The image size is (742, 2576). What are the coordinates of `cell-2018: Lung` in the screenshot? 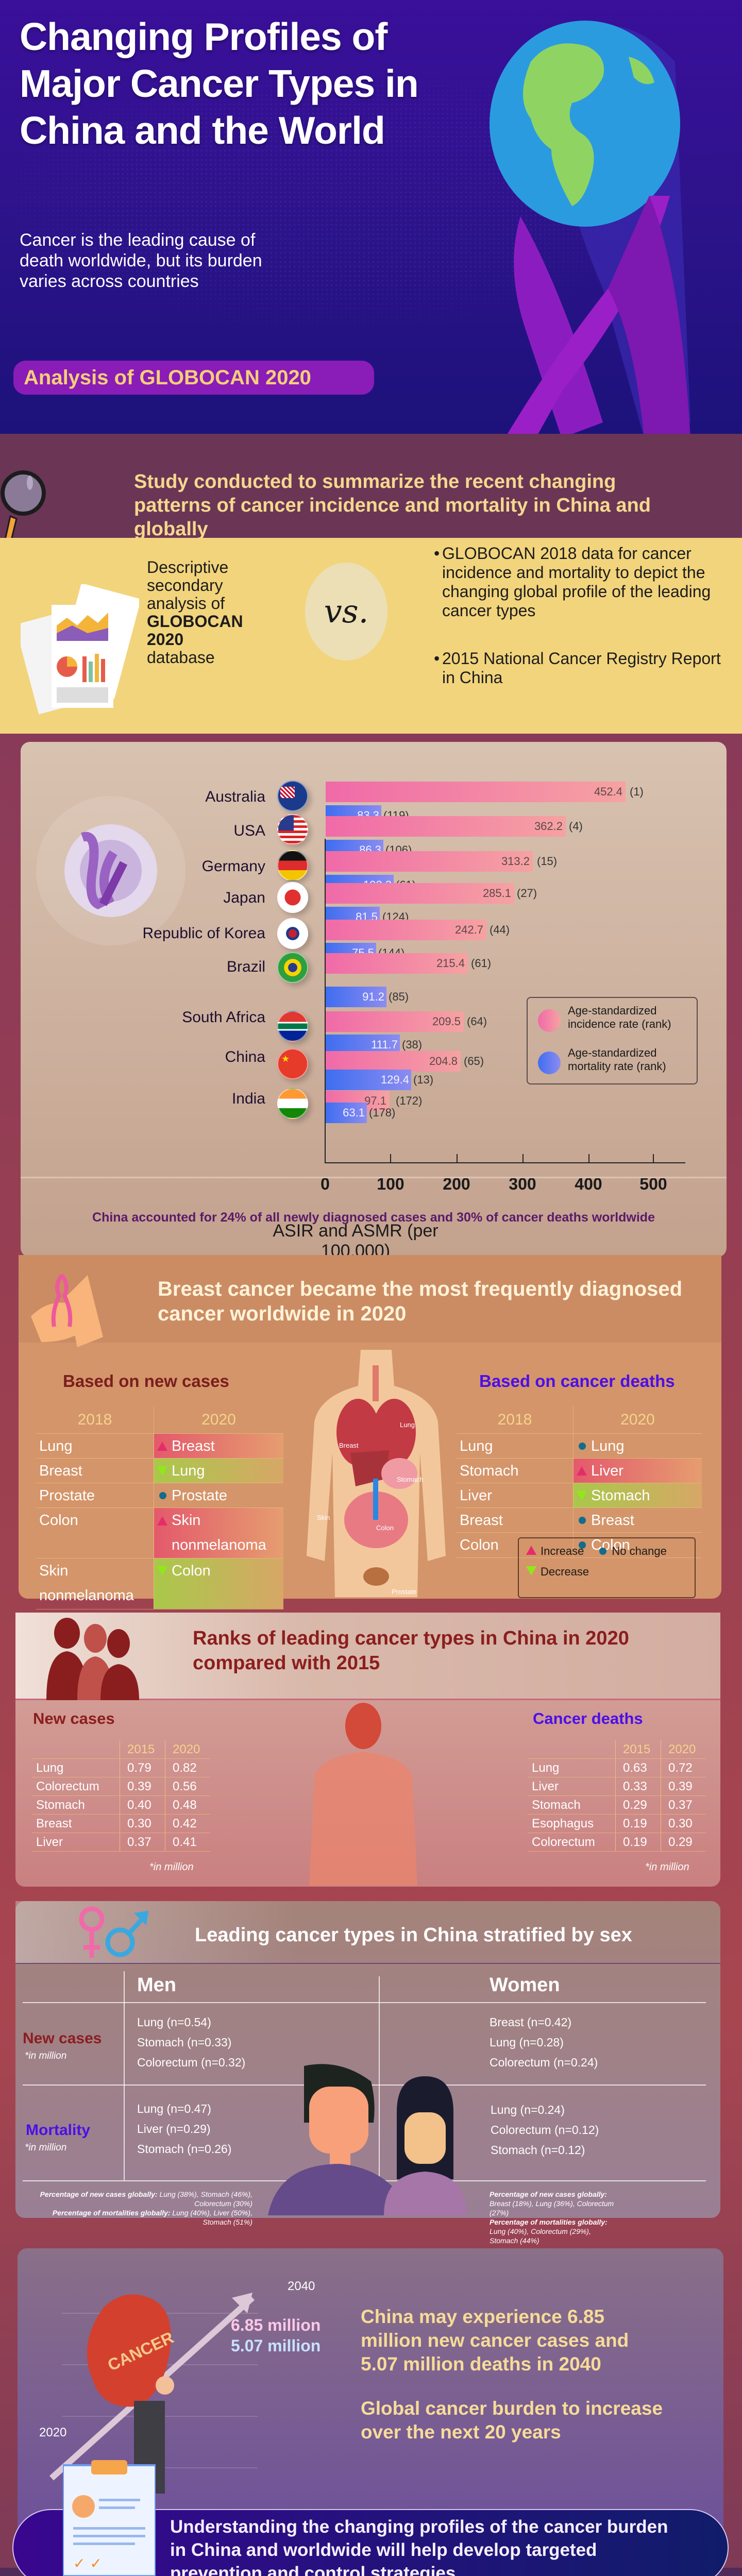 It's located at (56, 1446).